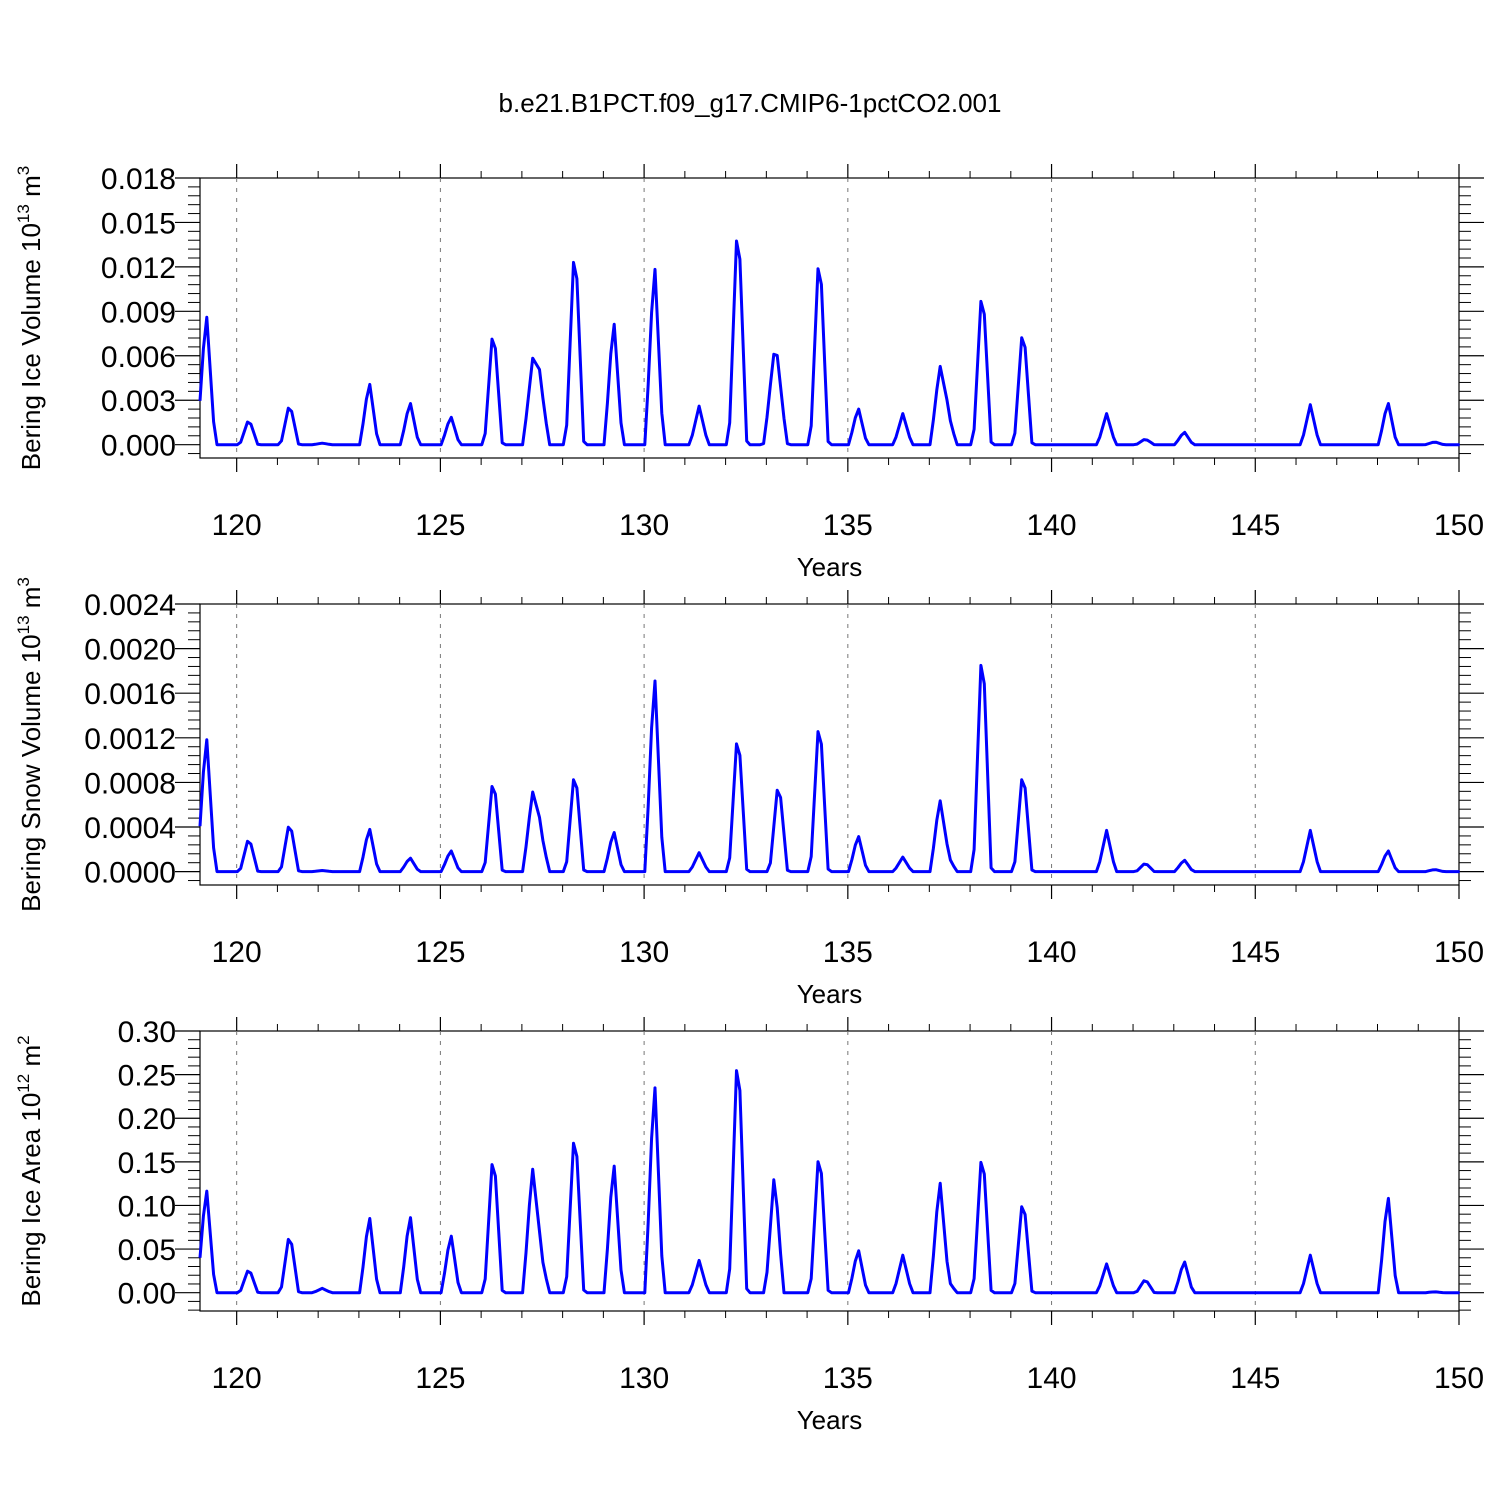  I want to click on y-tick-label: 0.15, so click(147, 1163).